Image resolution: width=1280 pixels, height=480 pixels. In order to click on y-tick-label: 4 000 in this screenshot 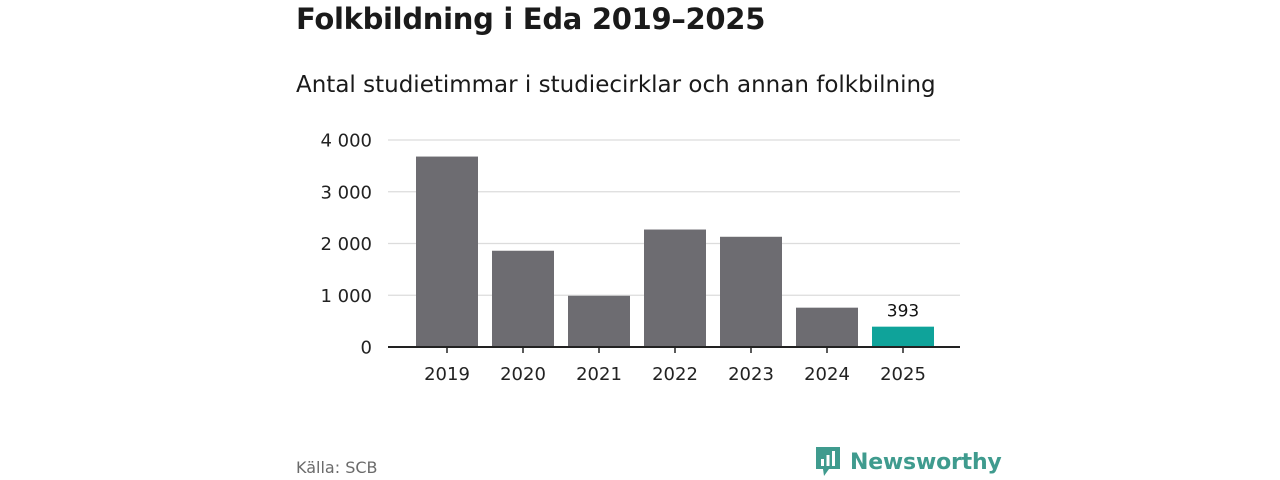, I will do `click(346, 141)`.